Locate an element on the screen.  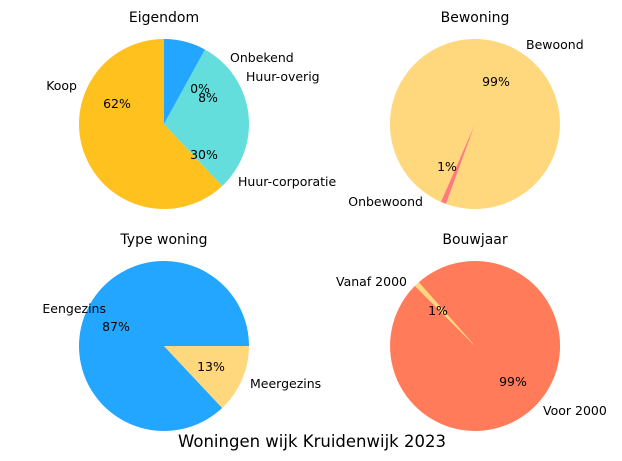
pie-title: Type woning is located at coordinates (163, 240).